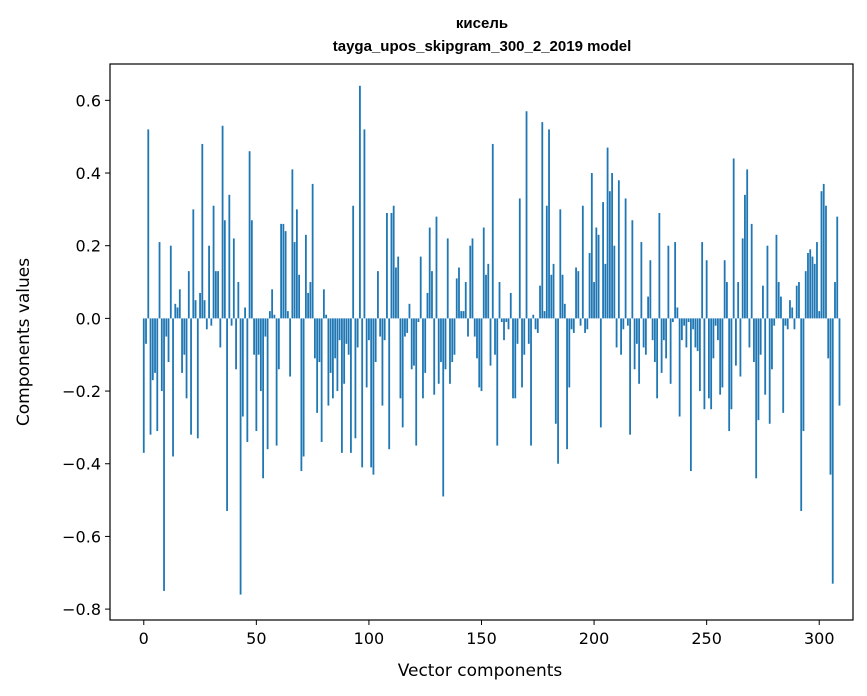 This screenshot has height=696, width=867. What do you see at coordinates (88, 173) in the screenshot?
I see `y-tick-label: 0.4` at bounding box center [88, 173].